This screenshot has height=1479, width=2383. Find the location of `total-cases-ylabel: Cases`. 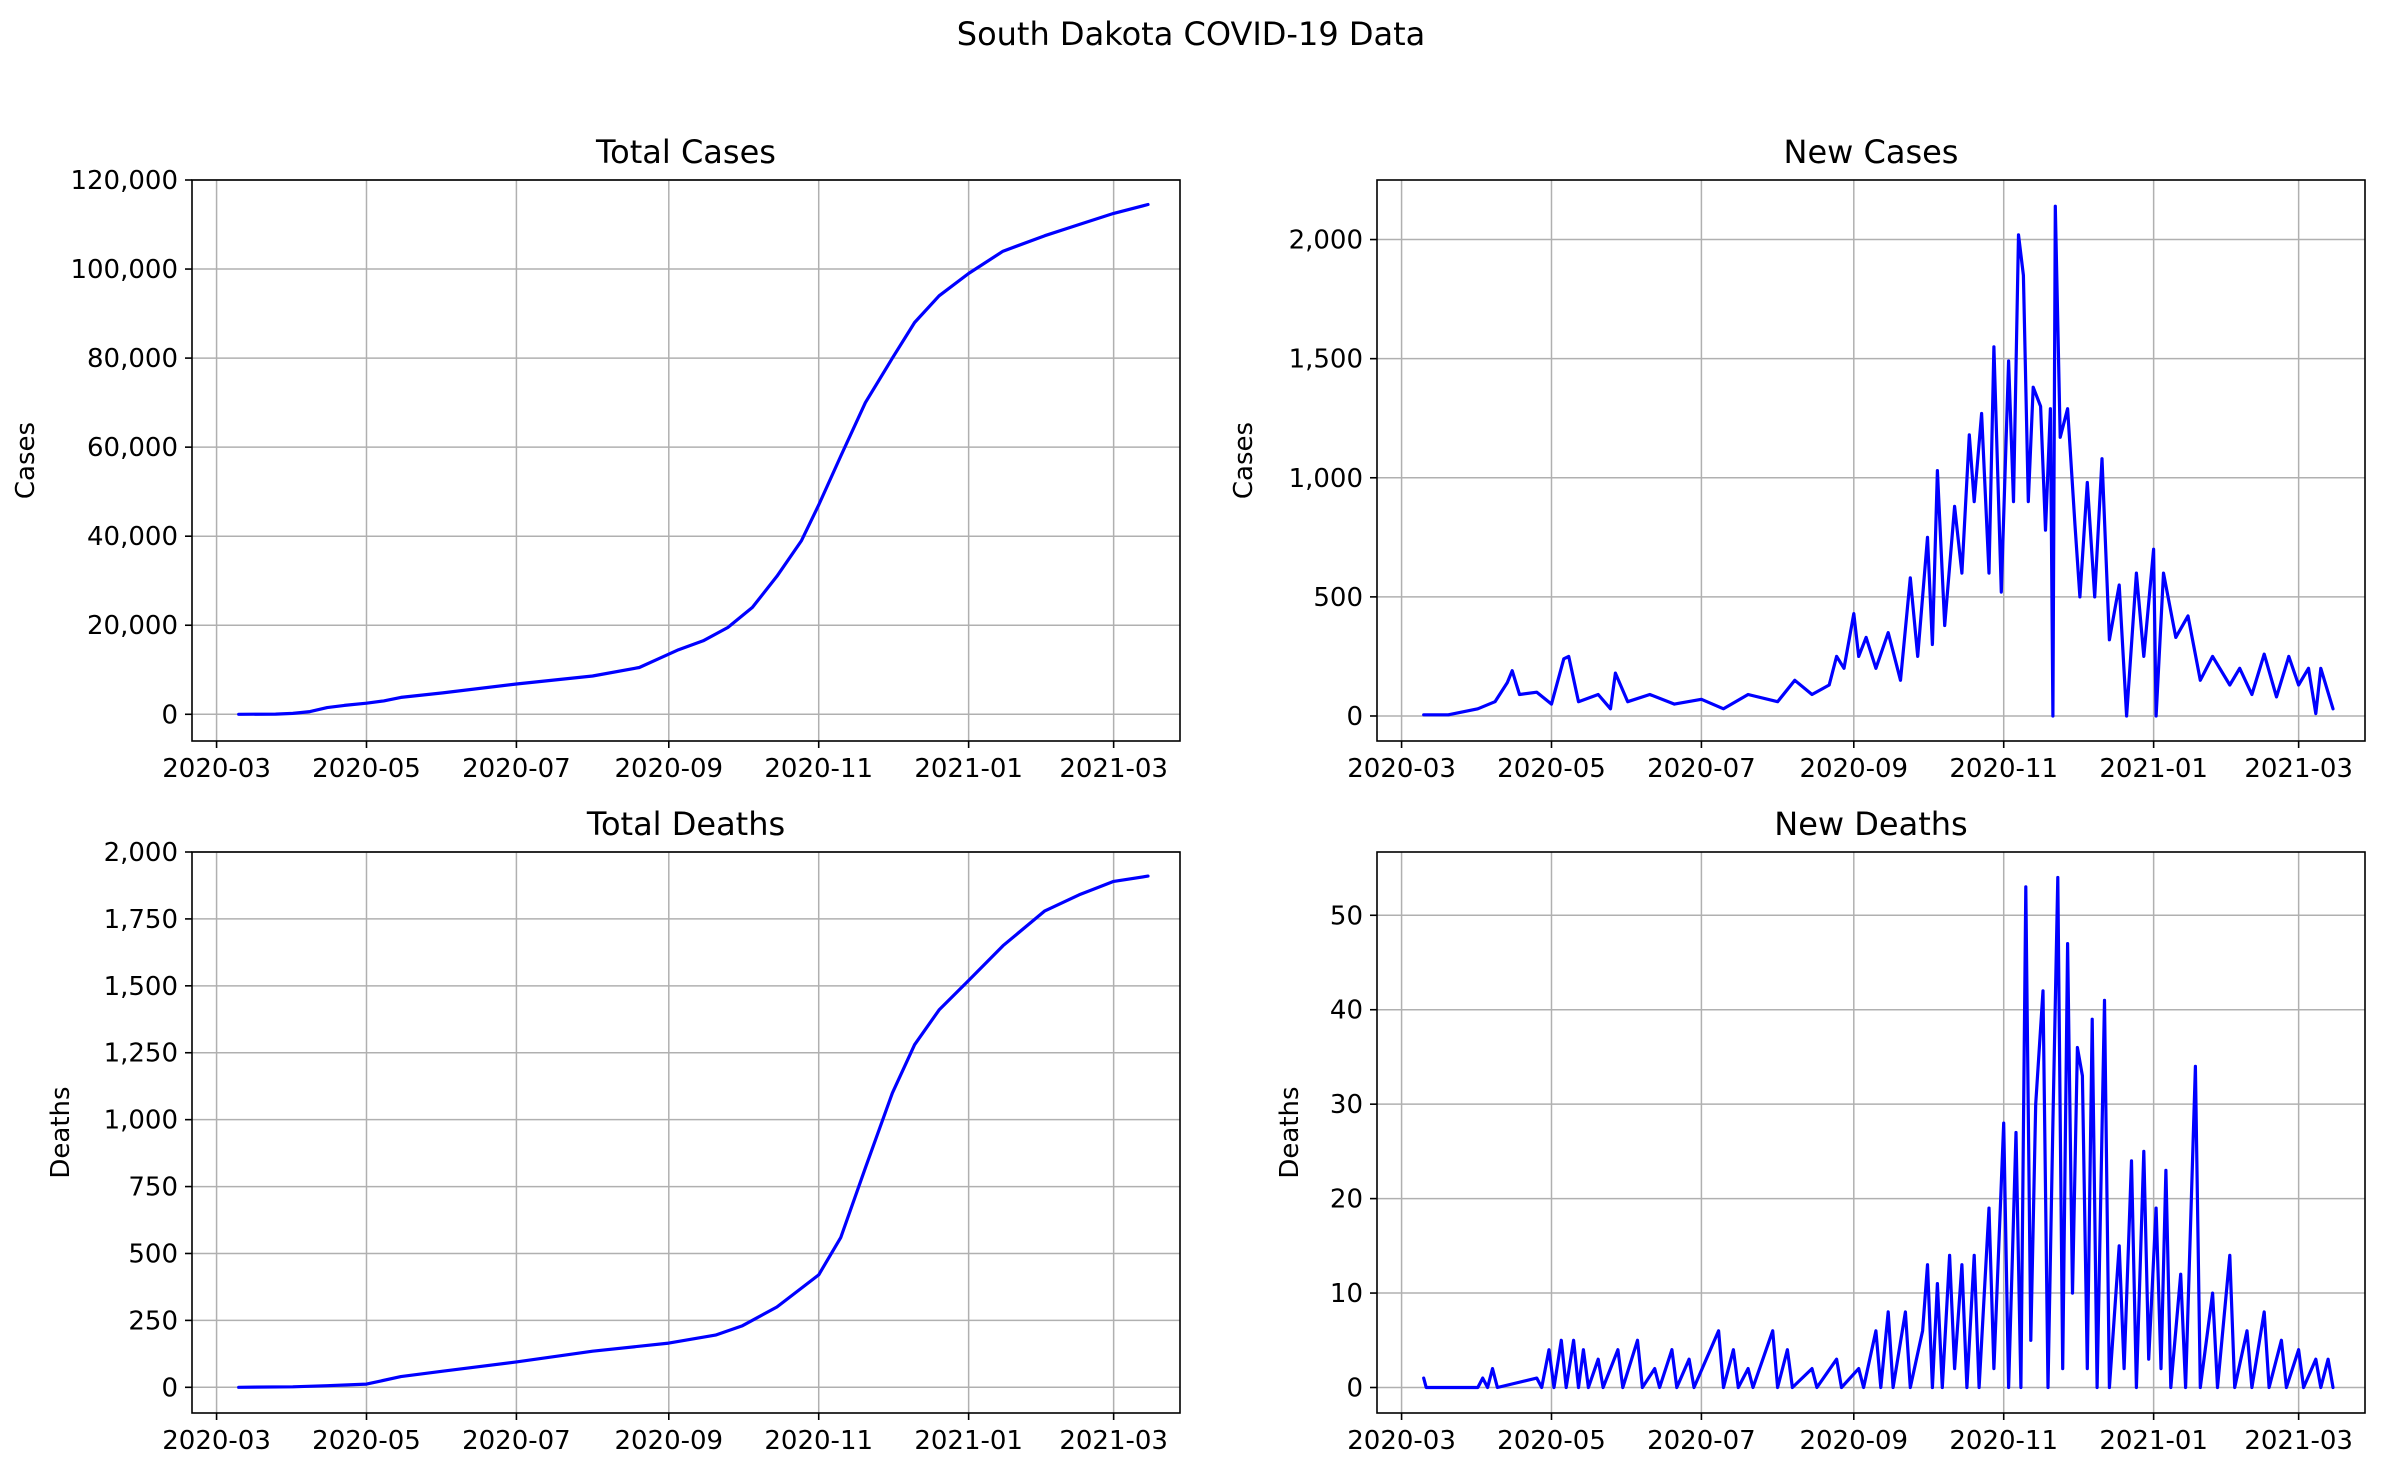

total-cases-ylabel: Cases is located at coordinates (26, 460).